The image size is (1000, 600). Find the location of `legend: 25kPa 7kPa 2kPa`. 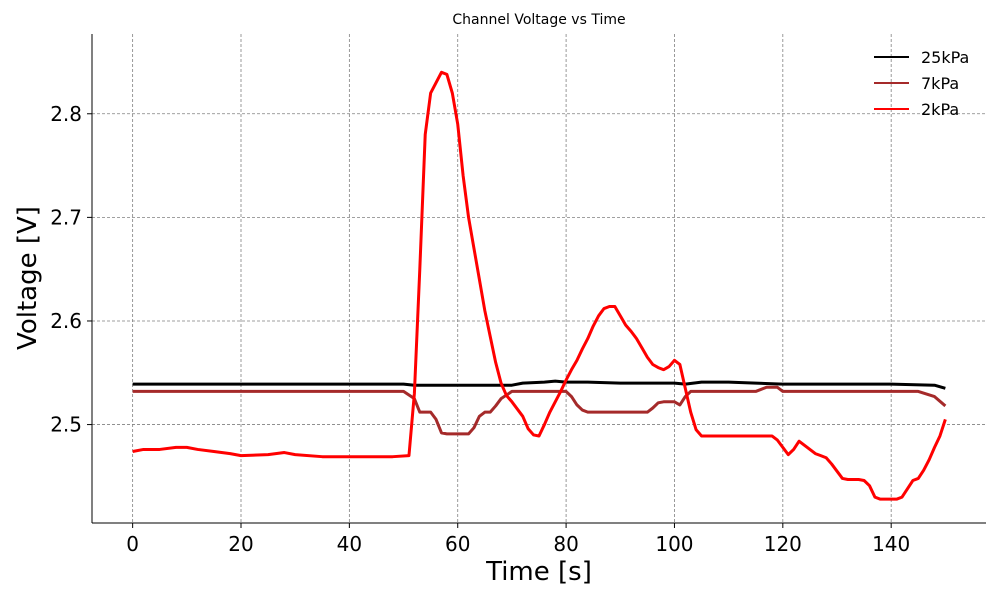

legend: 25kPa 7kPa 2kPa is located at coordinates (921, 83).